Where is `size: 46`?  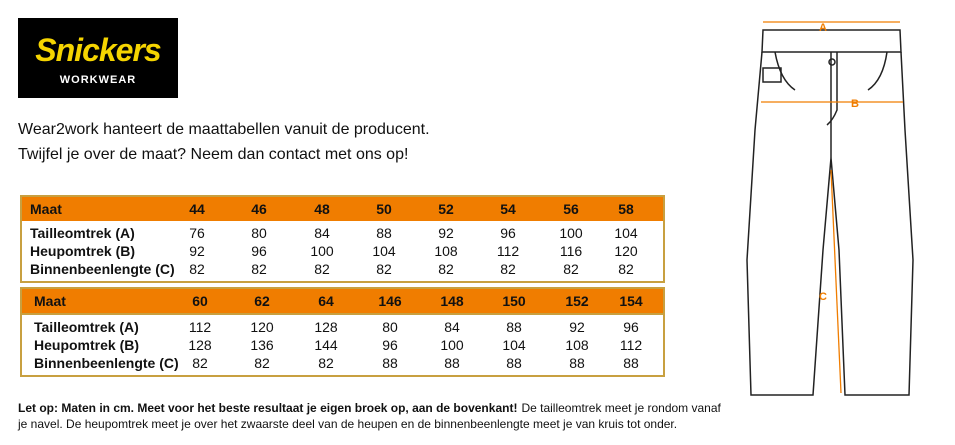 size: 46 is located at coordinates (259, 209).